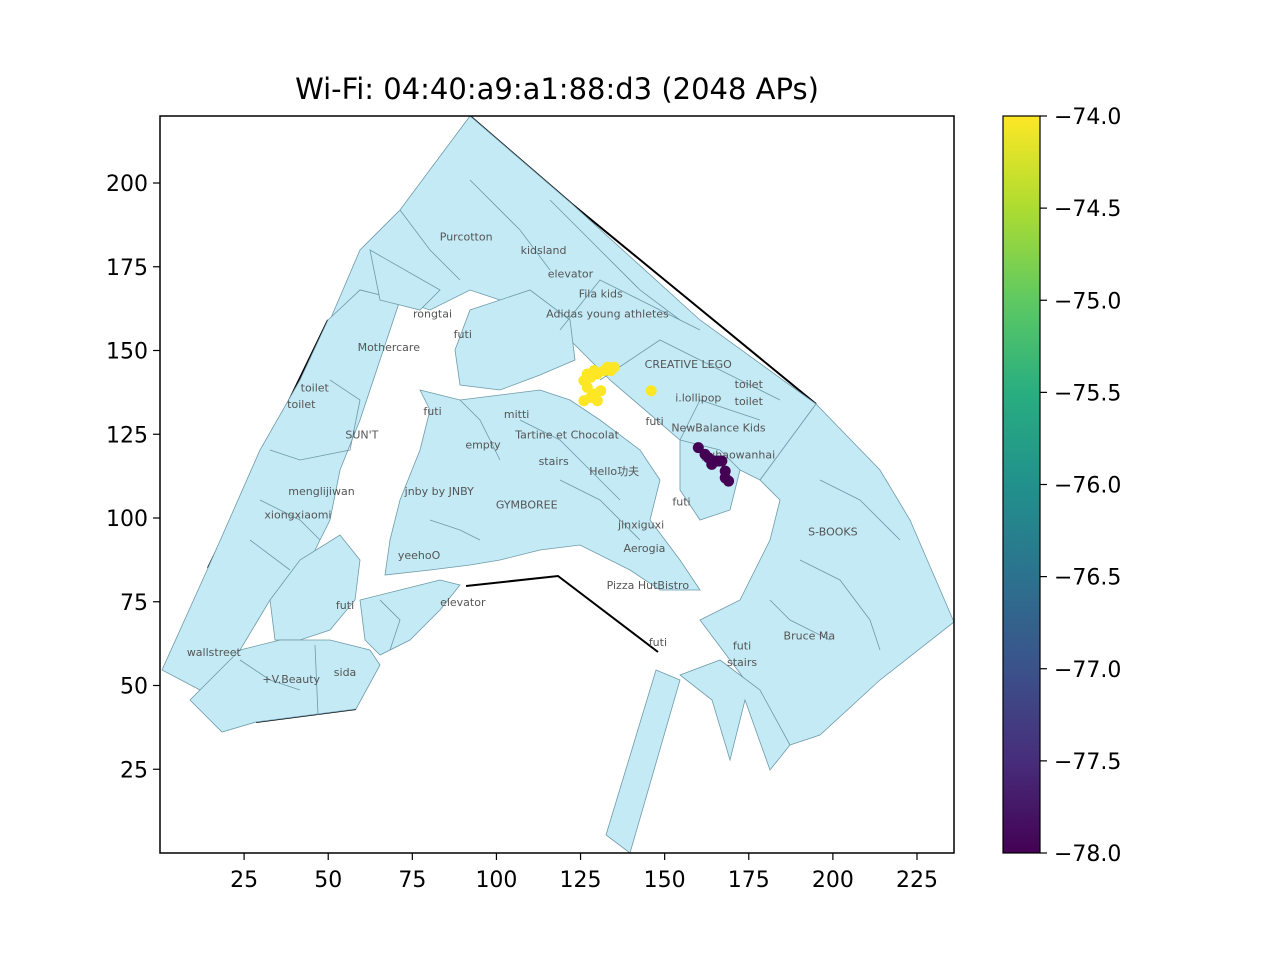 This screenshot has height=960, width=1280. I want to click on shop-label: Fila kids, so click(601, 294).